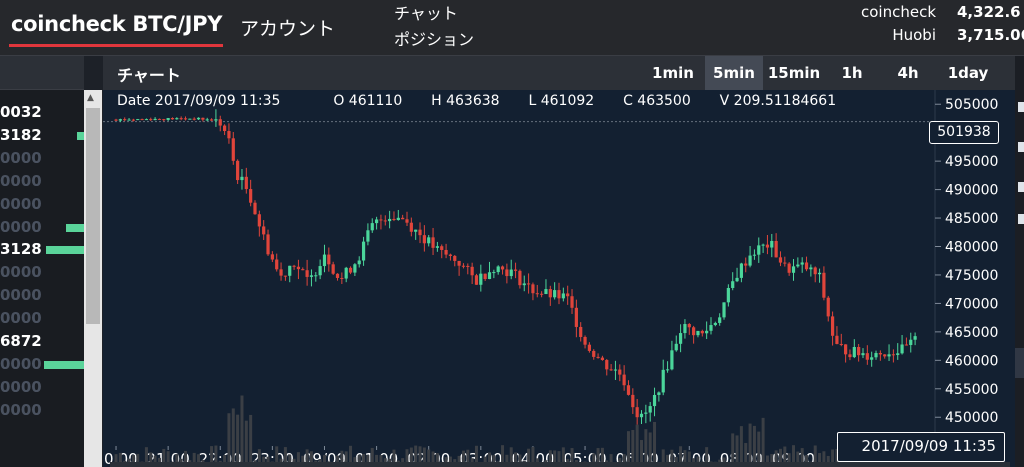 The height and width of the screenshot is (467, 1024). What do you see at coordinates (21, 134) in the screenshot?
I see `order-book-price: 3182` at bounding box center [21, 134].